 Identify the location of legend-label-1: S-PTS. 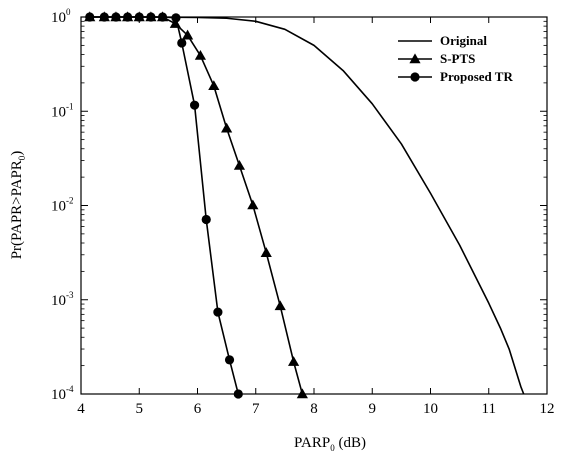
(457, 58).